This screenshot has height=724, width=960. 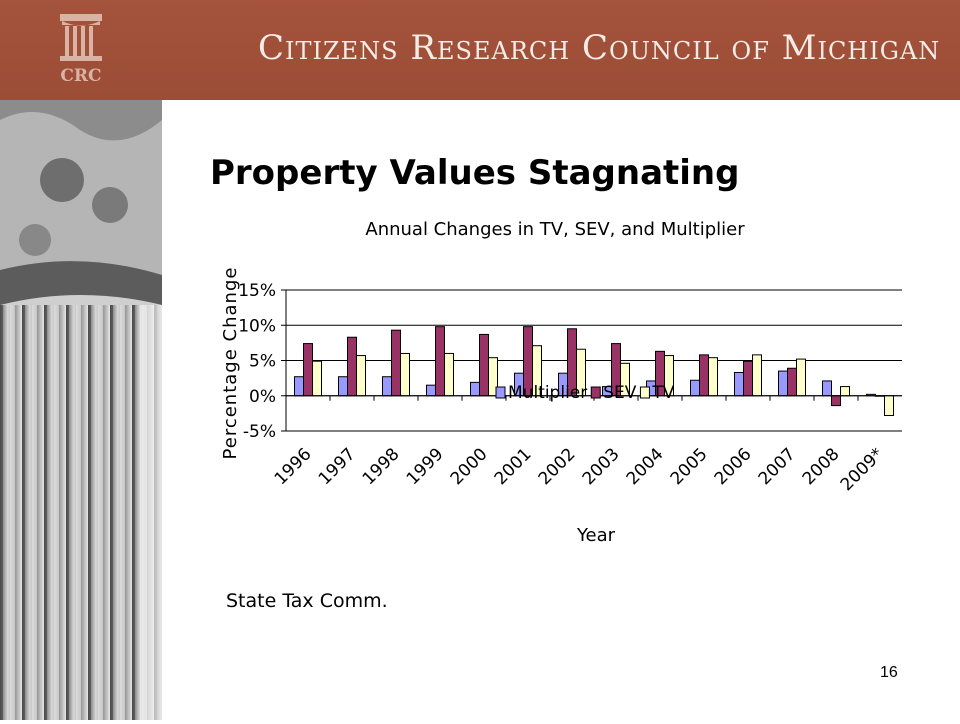 I want to click on y-tick-label: 5%, so click(x=262, y=362).